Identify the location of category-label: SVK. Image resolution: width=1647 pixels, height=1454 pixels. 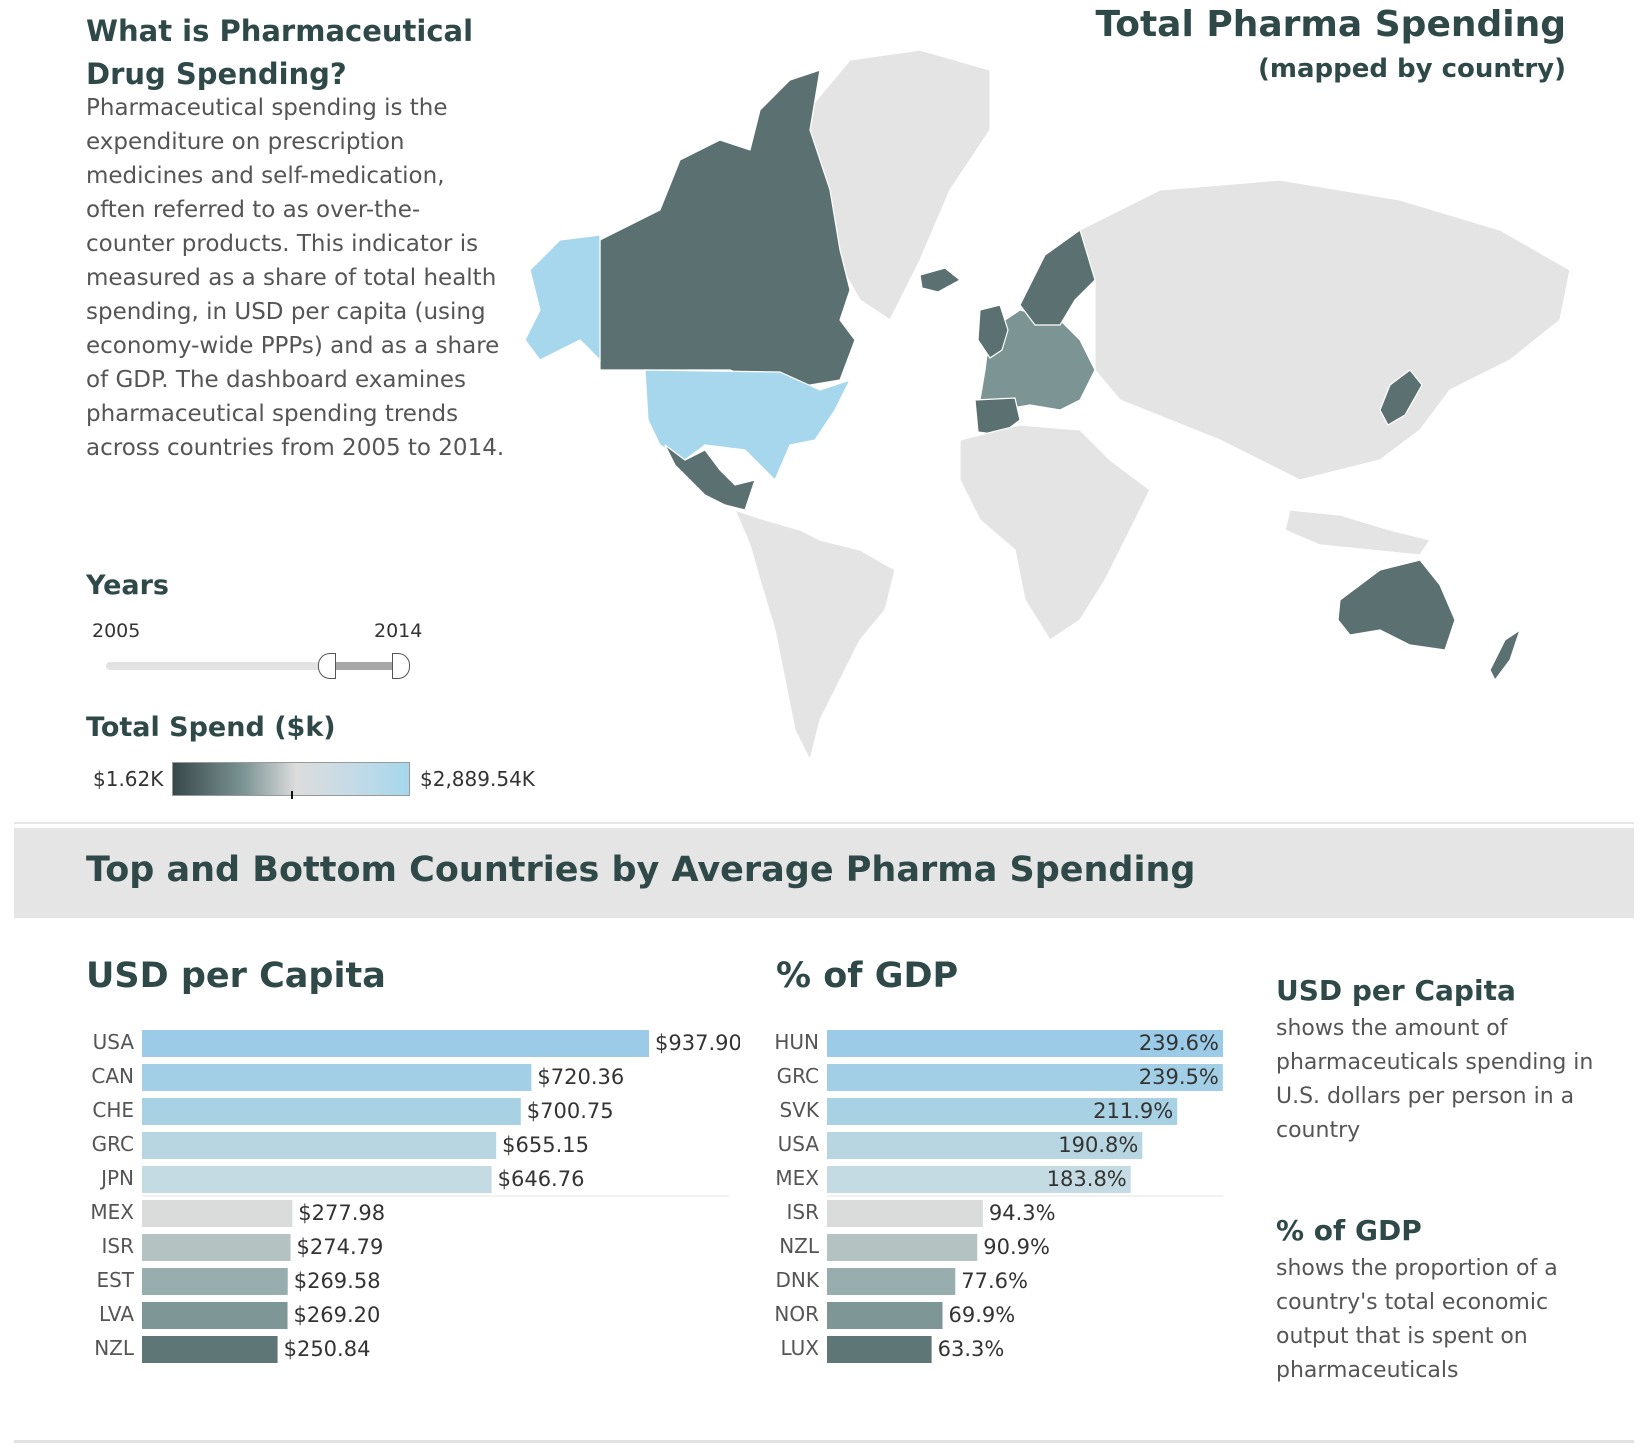
(800, 1110).